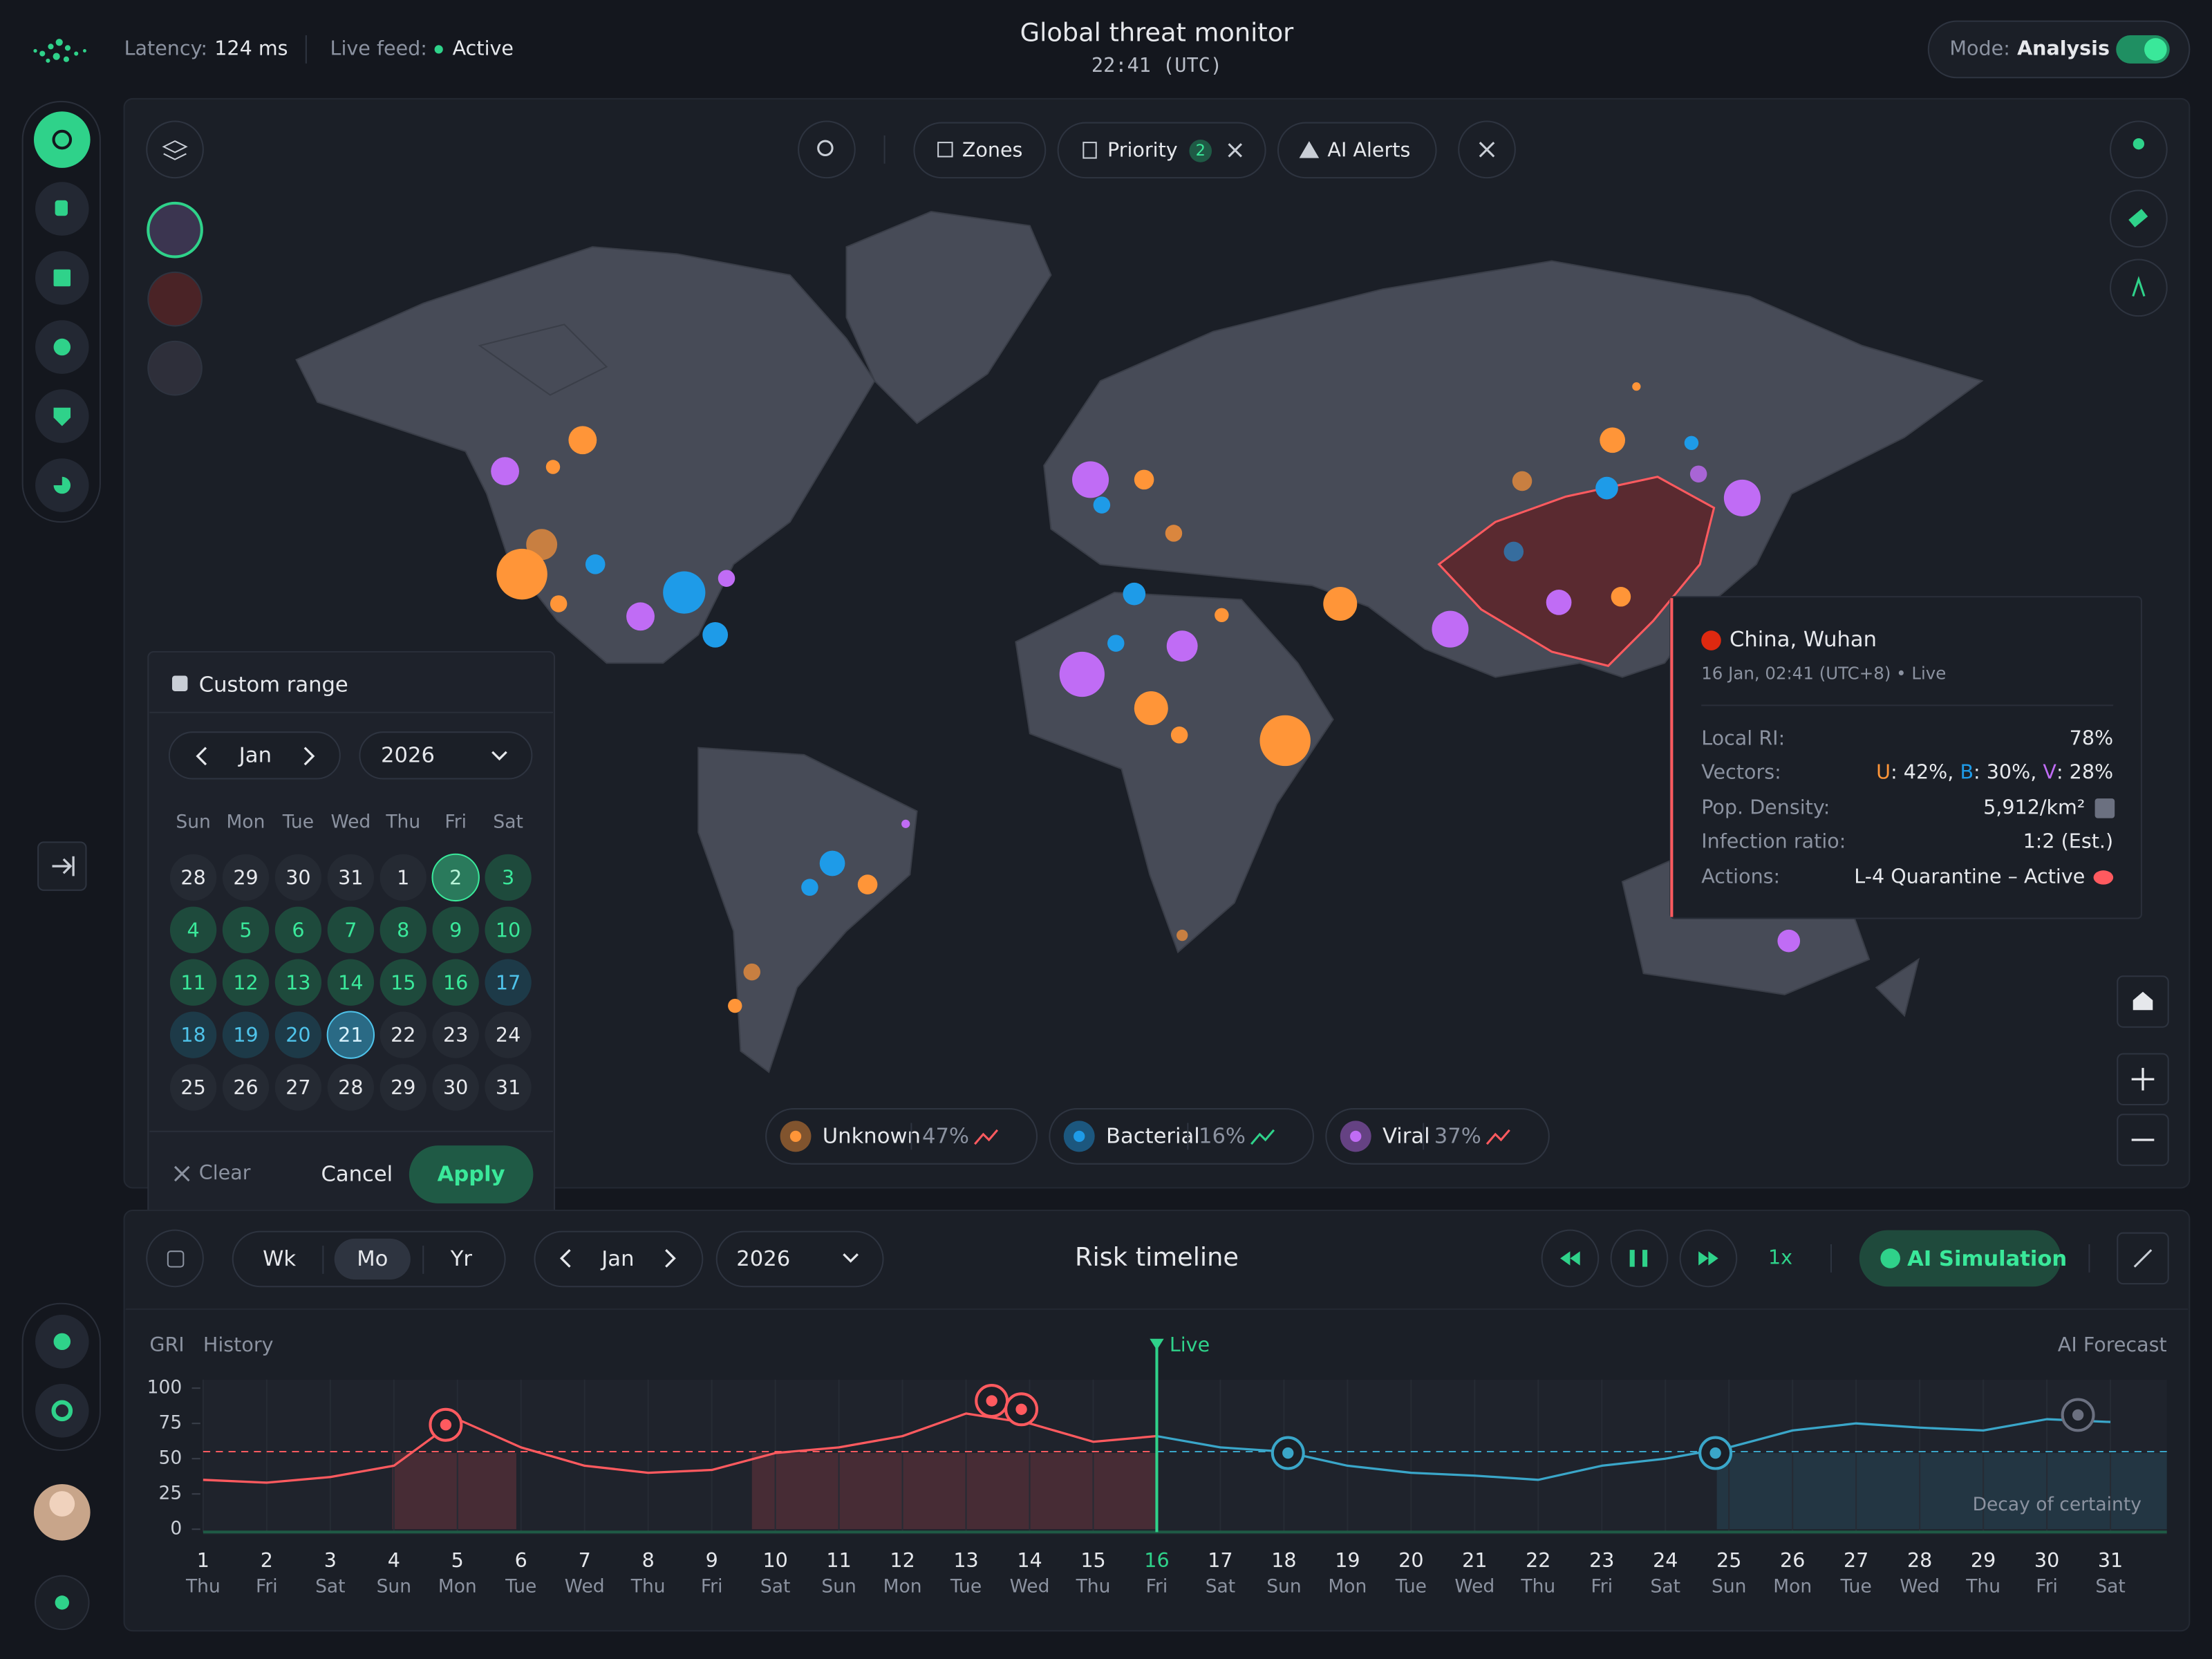  Describe the element at coordinates (279, 1259) in the screenshot. I see `range-option: Wk` at that location.